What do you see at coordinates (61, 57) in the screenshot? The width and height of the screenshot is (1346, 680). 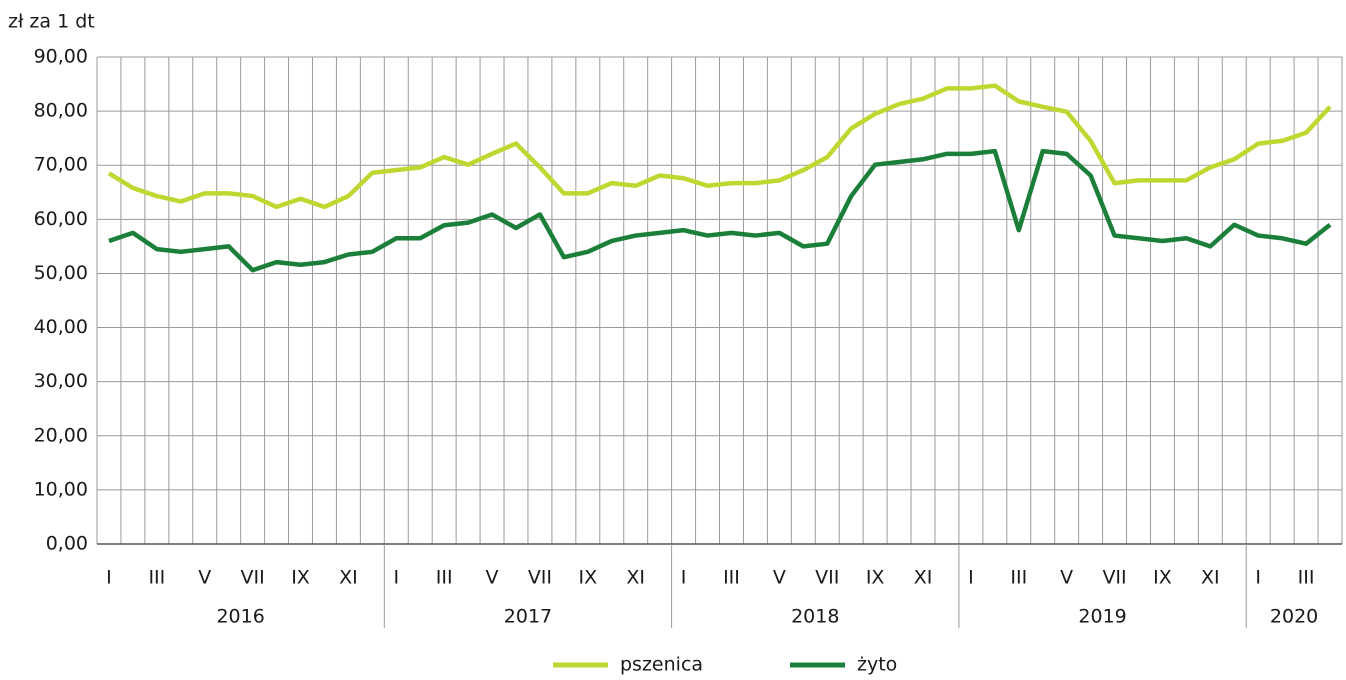 I see `y-tick-label: 90,00` at bounding box center [61, 57].